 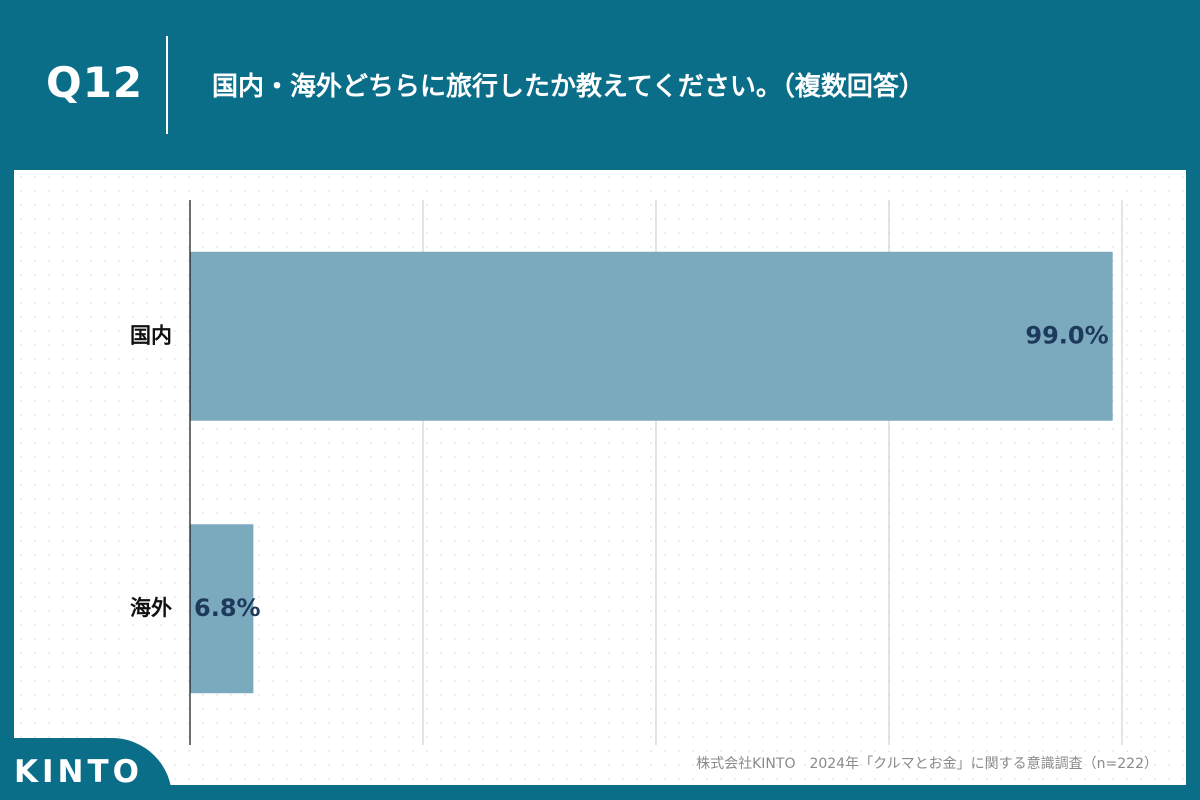 What do you see at coordinates (568, 87) in the screenshot?
I see `question-title: 国内・海外どちらに旅行したか教えてください。（複数回答）` at bounding box center [568, 87].